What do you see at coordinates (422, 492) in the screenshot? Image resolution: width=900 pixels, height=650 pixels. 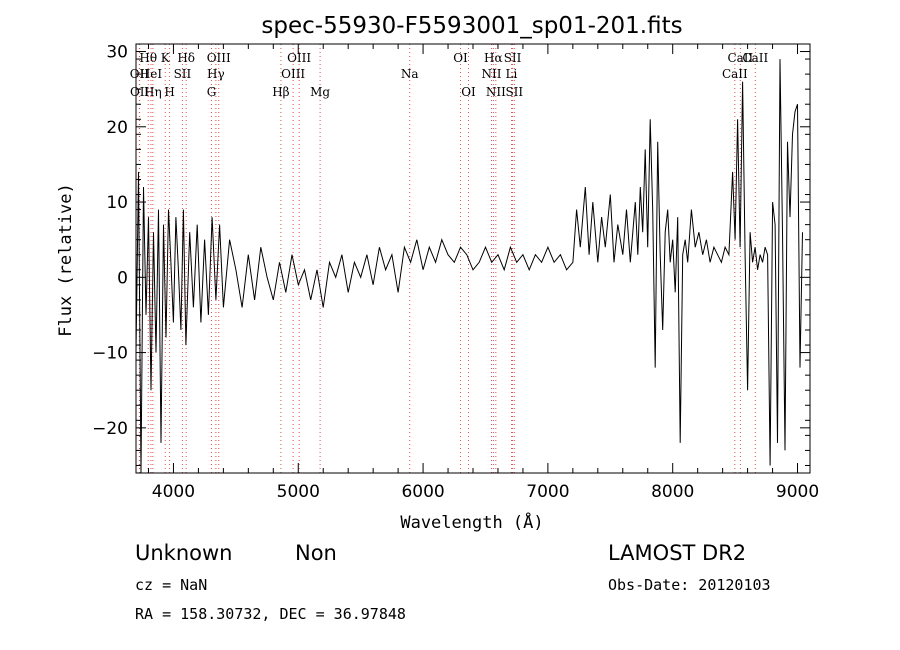 I see `x-tick-label: 6000` at bounding box center [422, 492].